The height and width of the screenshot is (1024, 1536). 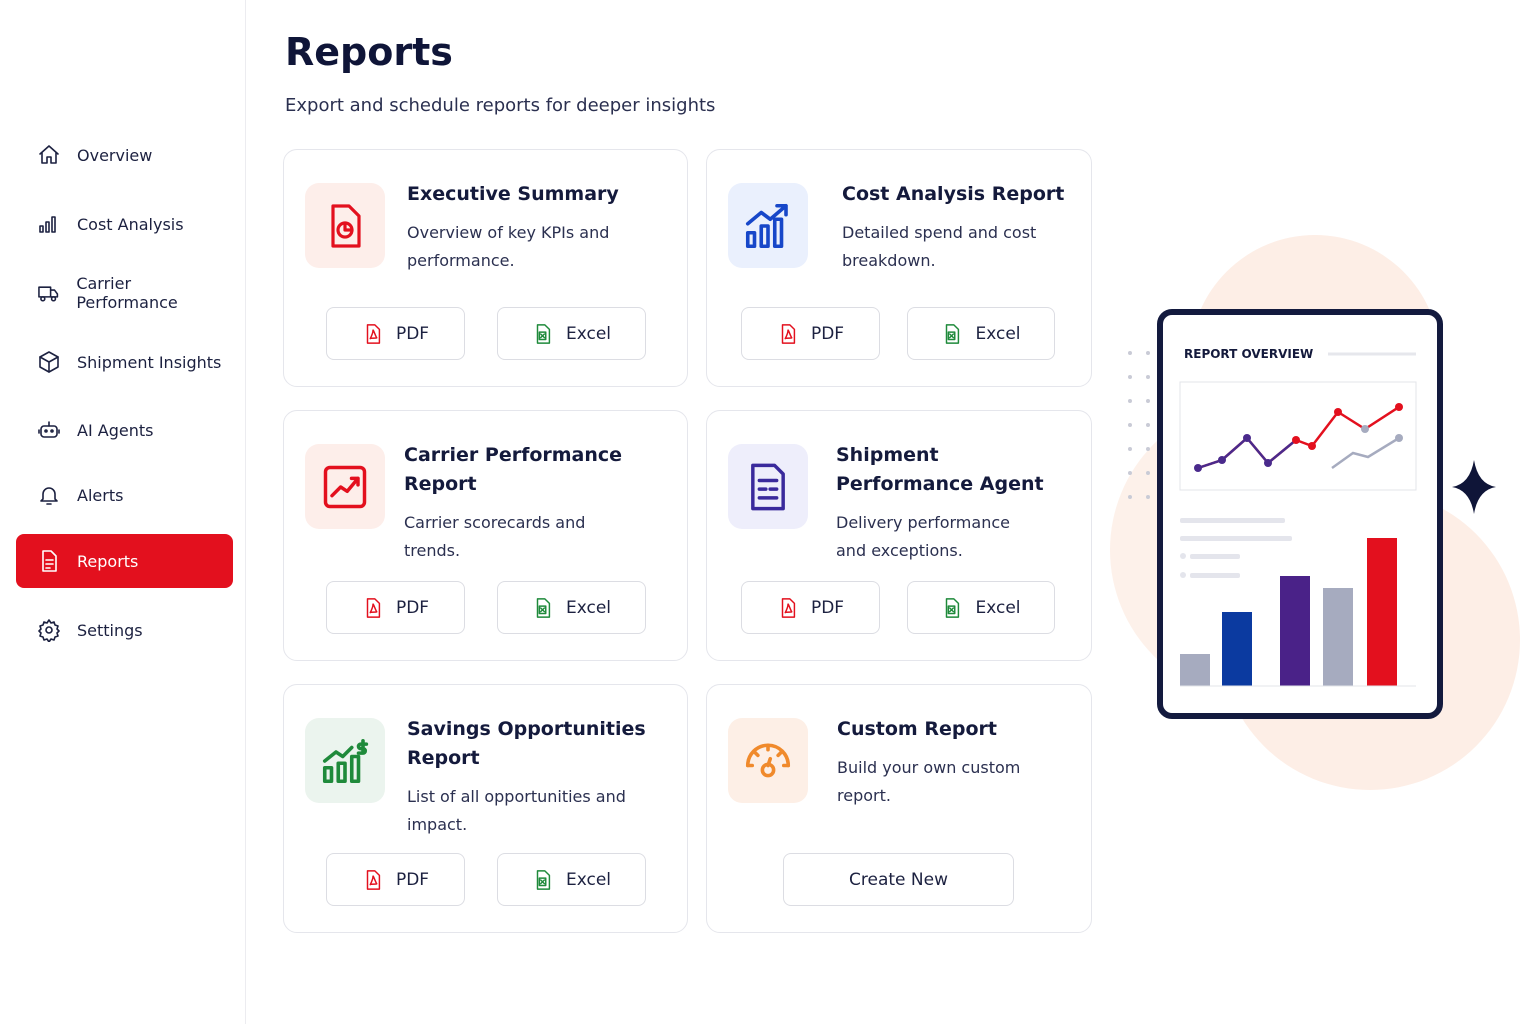 What do you see at coordinates (929, 781) in the screenshot?
I see `card-description: Build your own custom report.` at bounding box center [929, 781].